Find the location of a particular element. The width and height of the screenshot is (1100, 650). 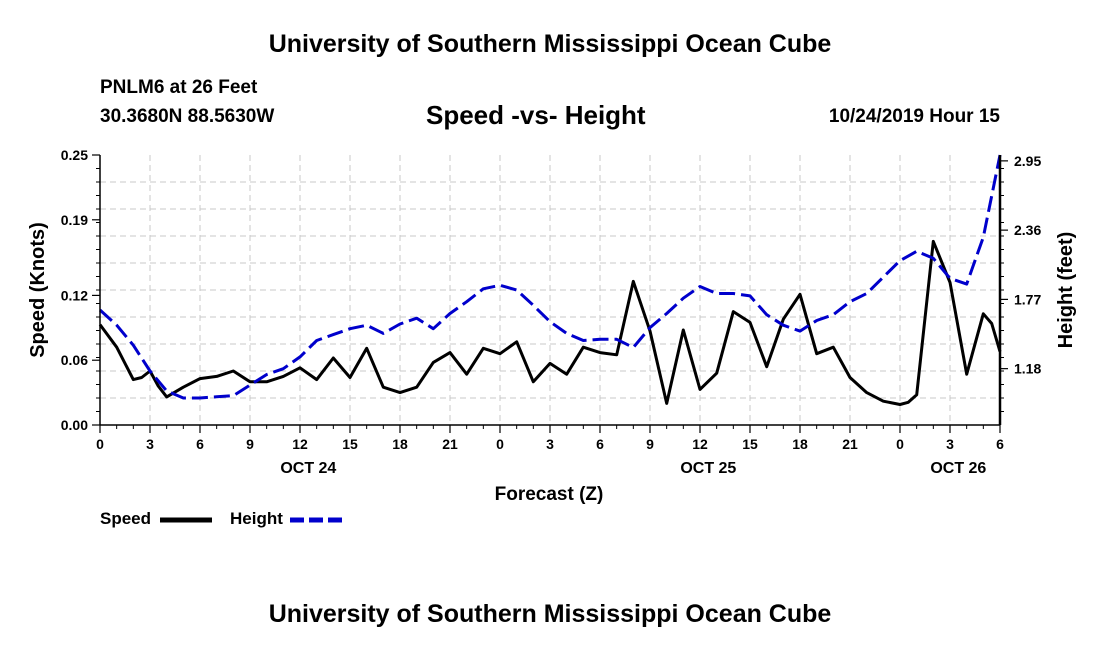

y-tick-label: 0.12 is located at coordinates (74, 295).